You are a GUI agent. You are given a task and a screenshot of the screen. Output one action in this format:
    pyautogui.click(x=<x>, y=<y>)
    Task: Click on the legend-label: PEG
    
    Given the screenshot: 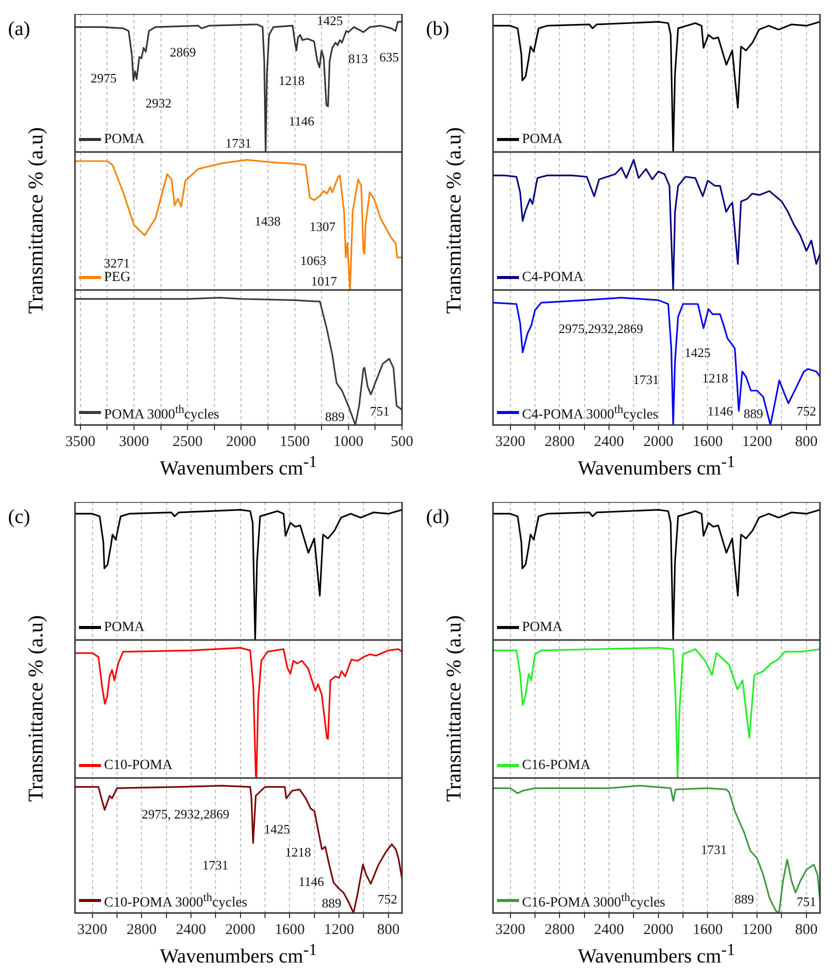 What is the action you would take?
    pyautogui.click(x=117, y=277)
    